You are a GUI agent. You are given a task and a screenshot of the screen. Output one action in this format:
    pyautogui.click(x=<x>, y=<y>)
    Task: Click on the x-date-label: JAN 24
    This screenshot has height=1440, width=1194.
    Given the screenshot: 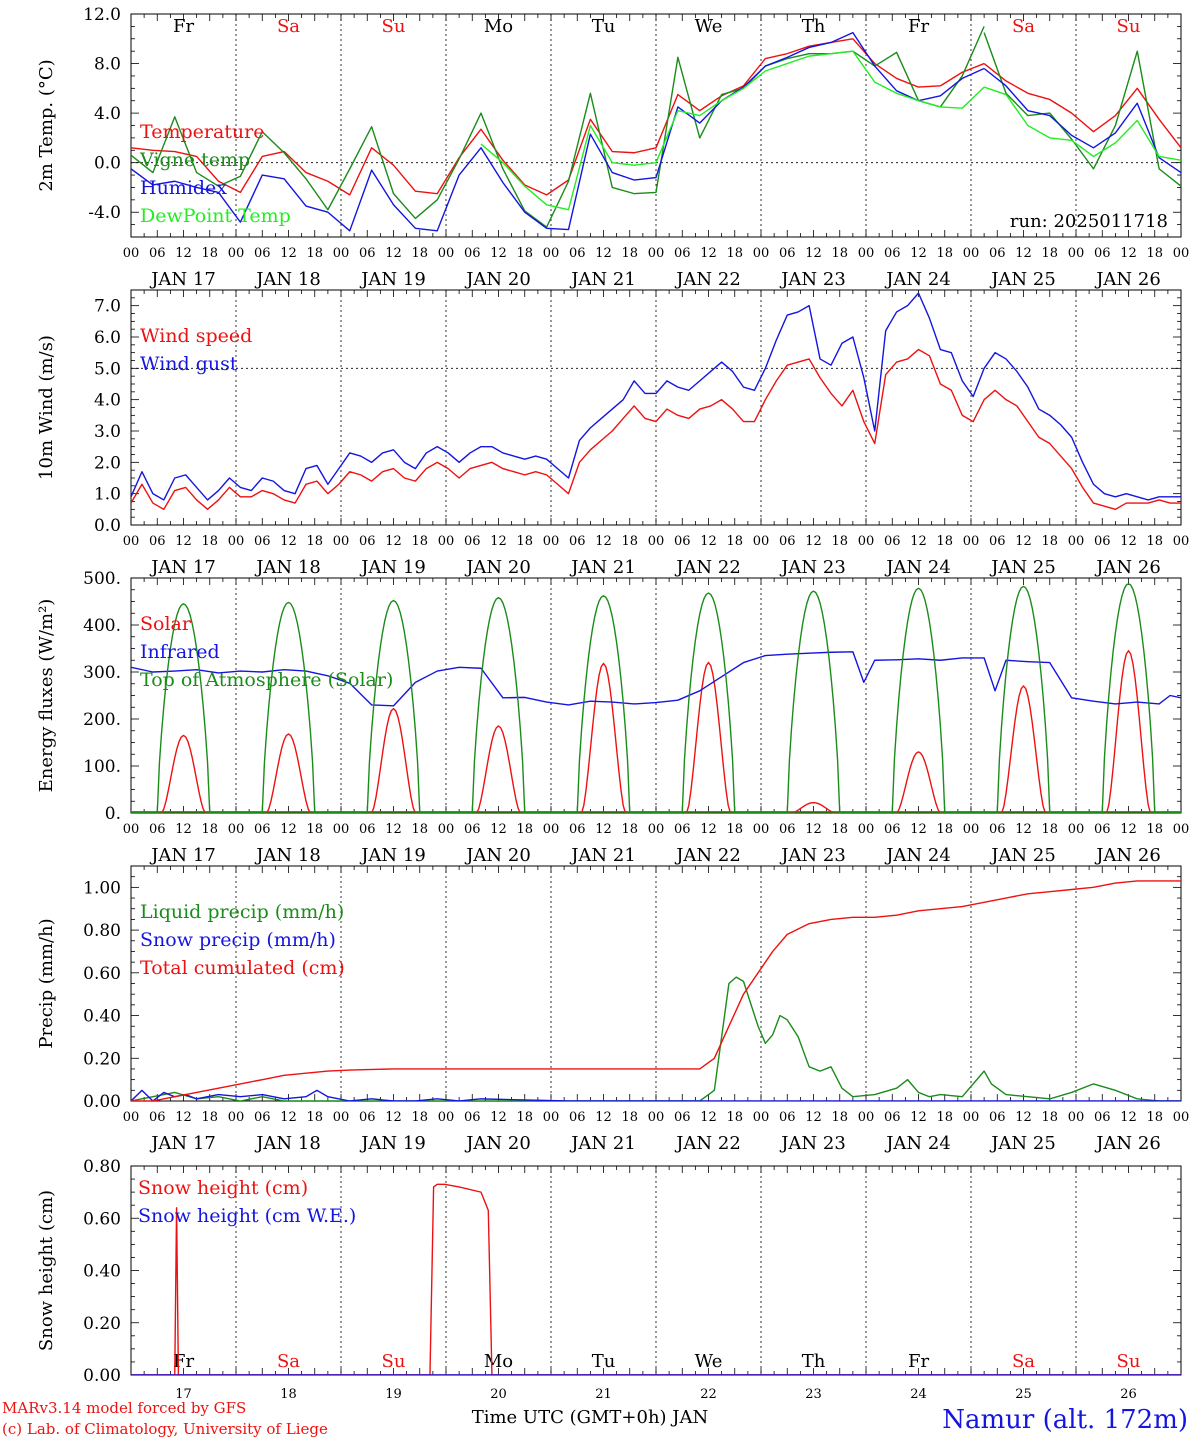 What is the action you would take?
    pyautogui.click(x=917, y=855)
    